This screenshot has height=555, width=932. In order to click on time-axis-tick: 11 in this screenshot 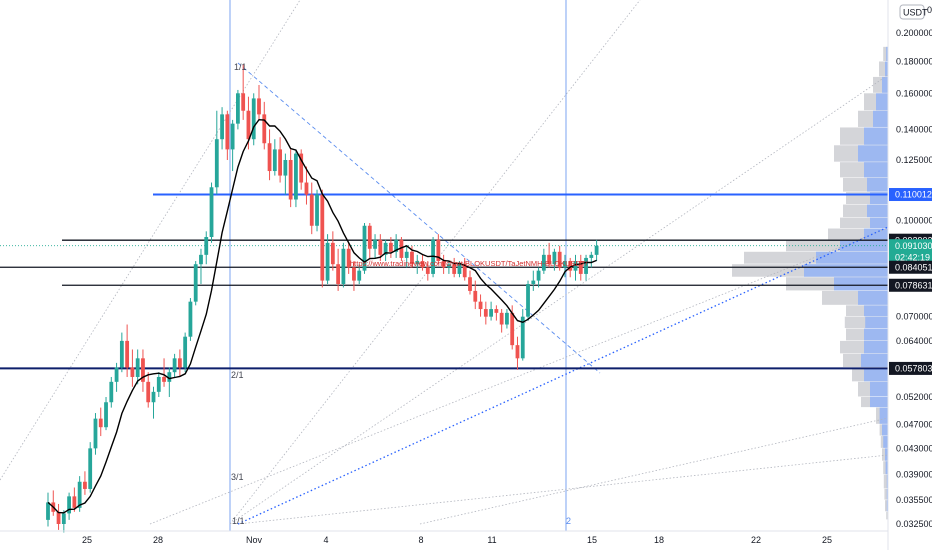, I will do `click(491, 540)`.